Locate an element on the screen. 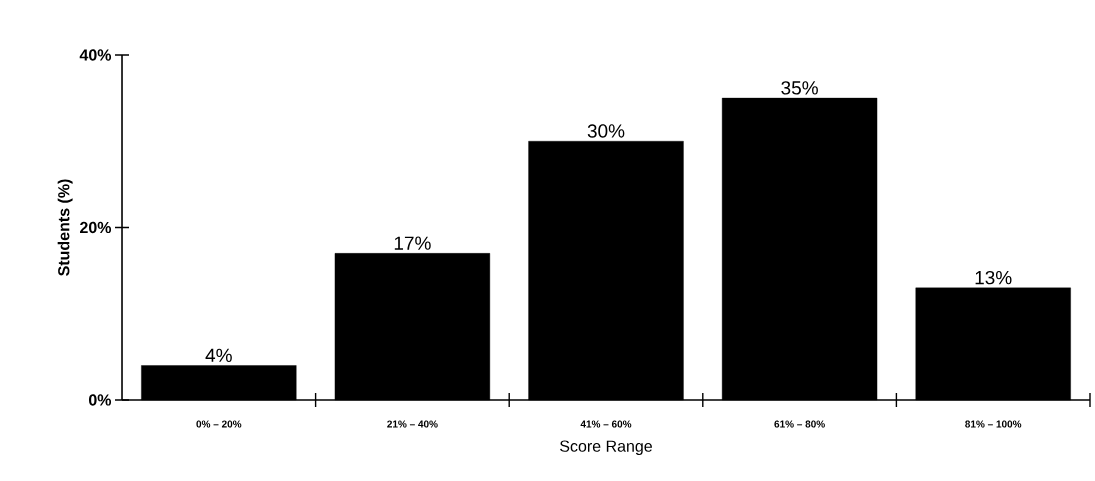  x-axis-title: Score Range is located at coordinates (606, 447).